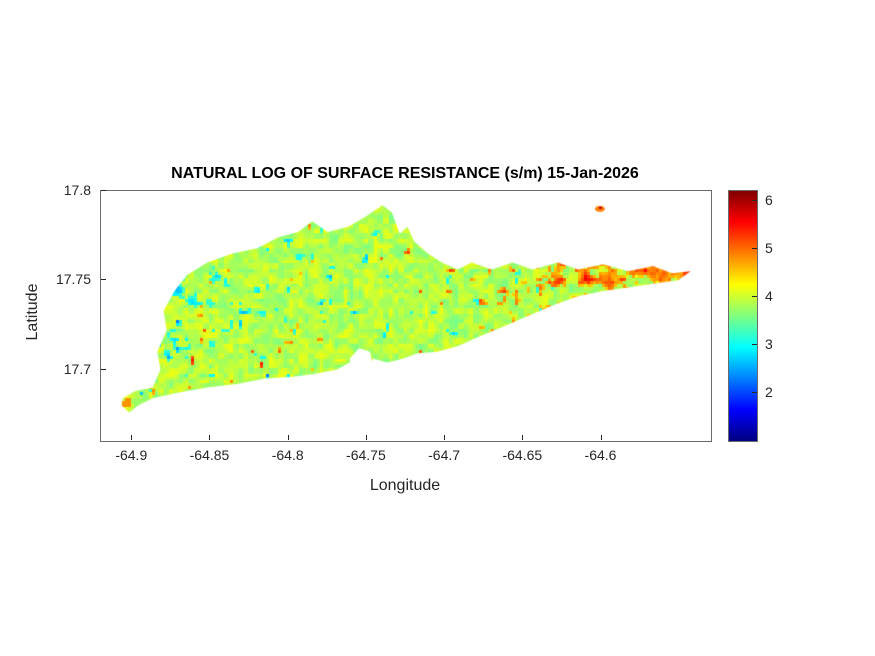 This screenshot has height=656, width=875. Describe the element at coordinates (77, 190) in the screenshot. I see `y-tick-label: 17.8` at that location.